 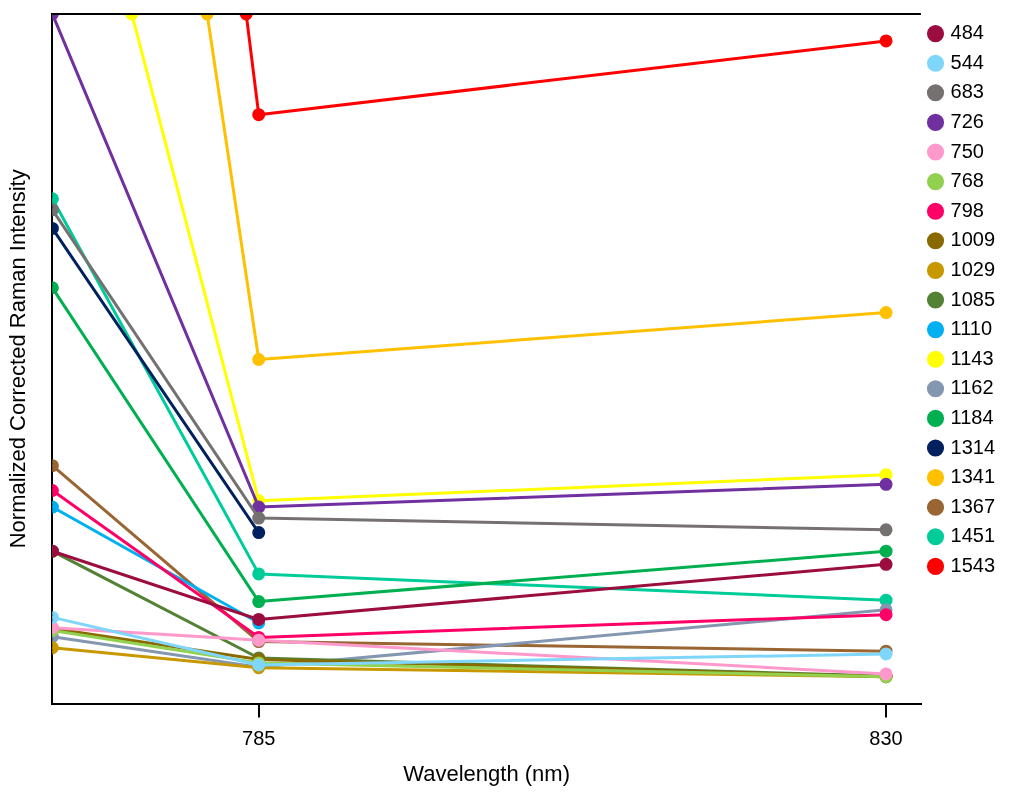 What do you see at coordinates (967, 180) in the screenshot?
I see `legend-label: 768` at bounding box center [967, 180].